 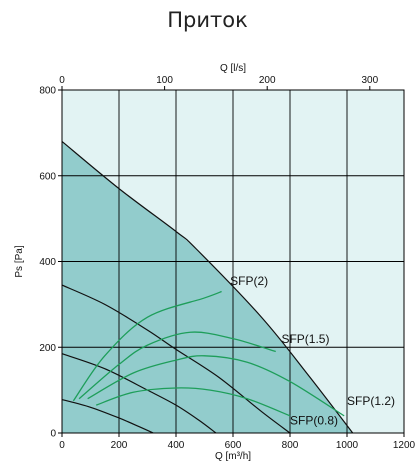 I want to click on chart-title: Приток, so click(x=207, y=20).